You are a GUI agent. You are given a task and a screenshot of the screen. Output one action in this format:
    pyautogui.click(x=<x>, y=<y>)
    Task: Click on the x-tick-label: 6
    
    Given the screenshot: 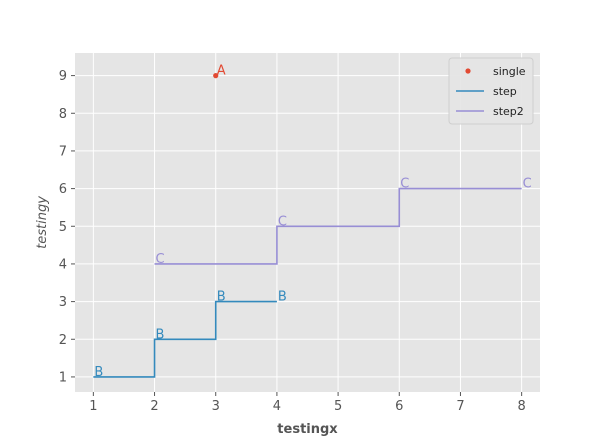 What is the action you would take?
    pyautogui.click(x=399, y=406)
    